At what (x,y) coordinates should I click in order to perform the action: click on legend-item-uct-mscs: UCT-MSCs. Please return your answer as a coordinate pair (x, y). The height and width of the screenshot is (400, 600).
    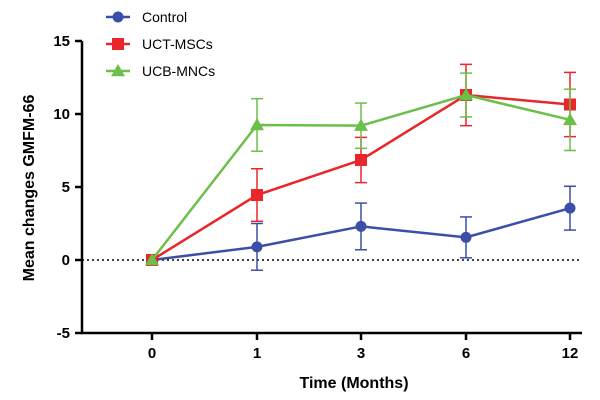
    Looking at the image, I should click on (159, 44).